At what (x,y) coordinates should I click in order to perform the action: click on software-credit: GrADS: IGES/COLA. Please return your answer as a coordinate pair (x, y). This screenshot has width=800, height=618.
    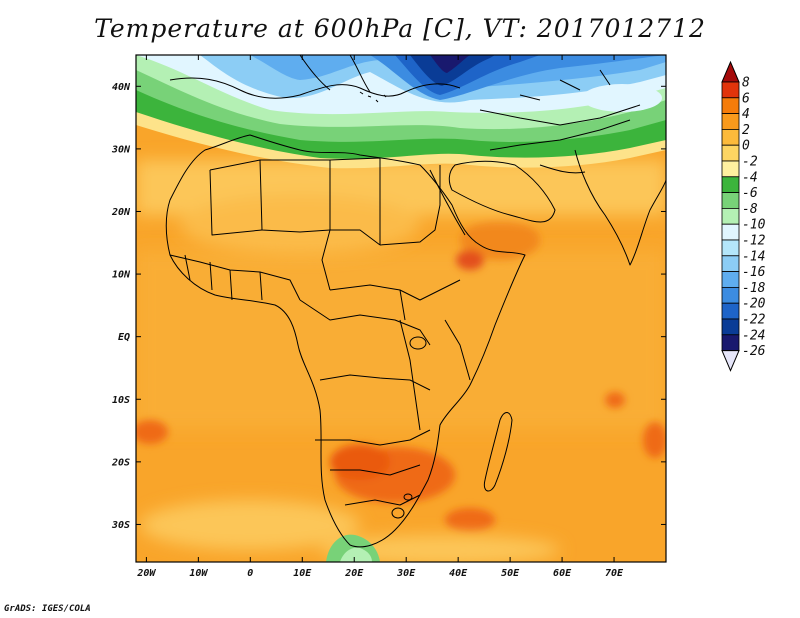
    Looking at the image, I should click on (47, 609).